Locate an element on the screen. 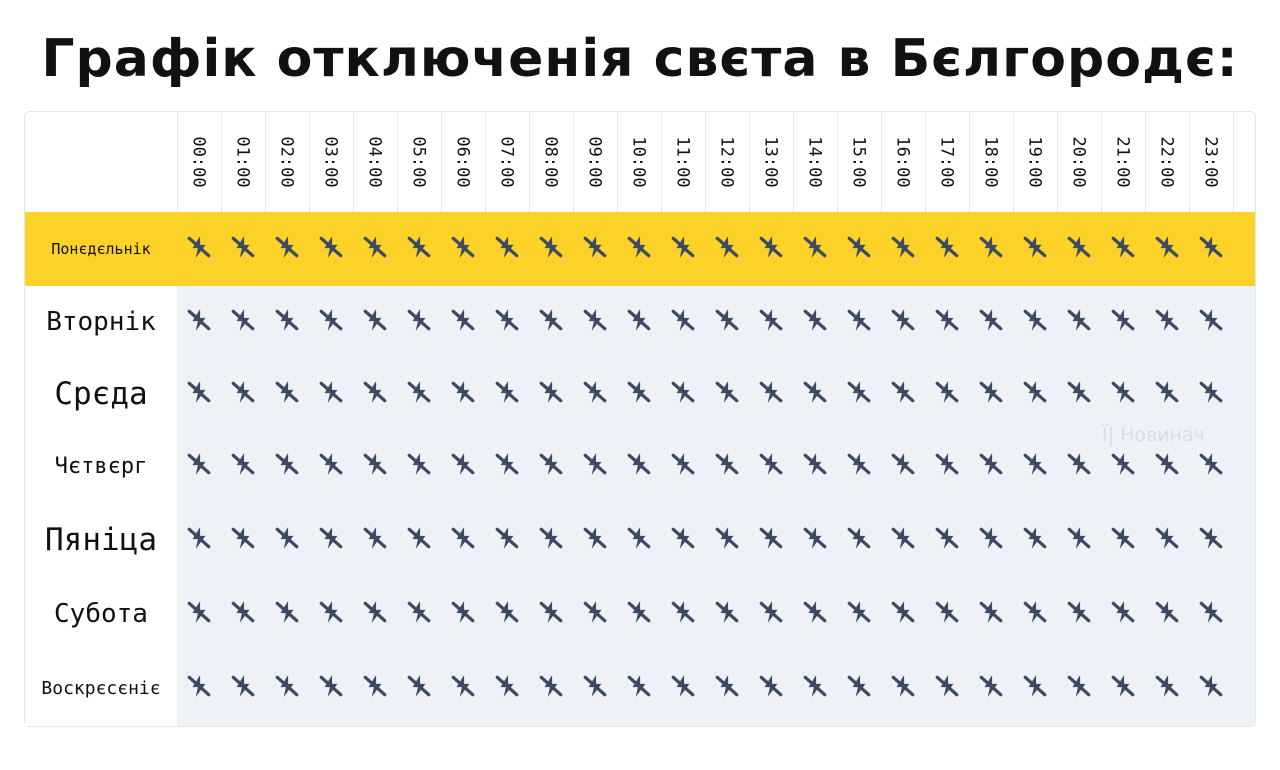 The height and width of the screenshot is (770, 1280). day-label: Вторнік is located at coordinates (101, 321).